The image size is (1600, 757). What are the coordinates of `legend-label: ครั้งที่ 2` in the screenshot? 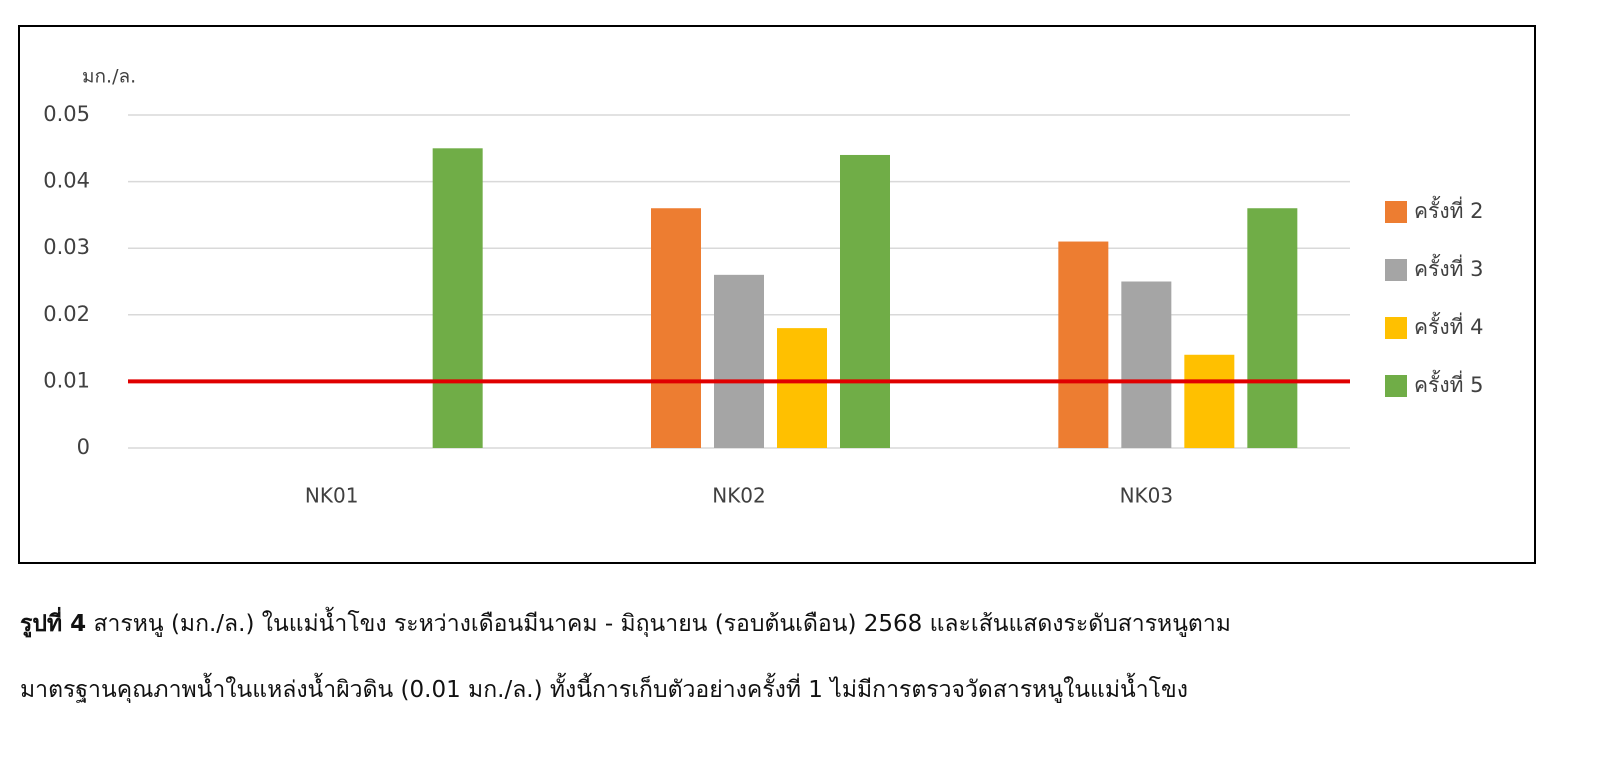 It's located at (1448, 209).